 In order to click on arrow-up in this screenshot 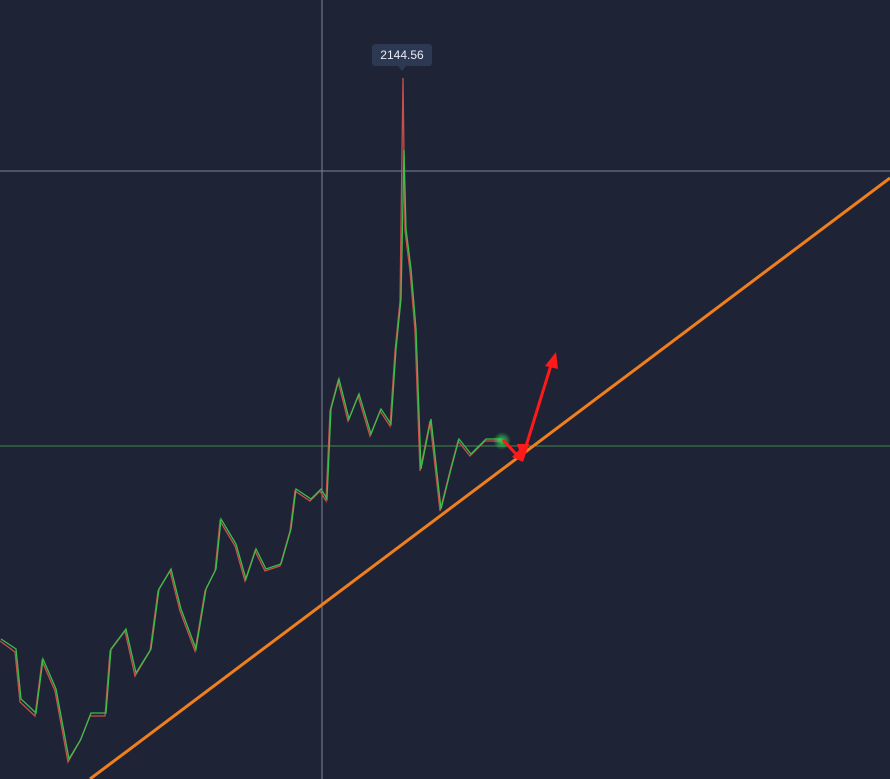, I will do `click(537, 409)`.